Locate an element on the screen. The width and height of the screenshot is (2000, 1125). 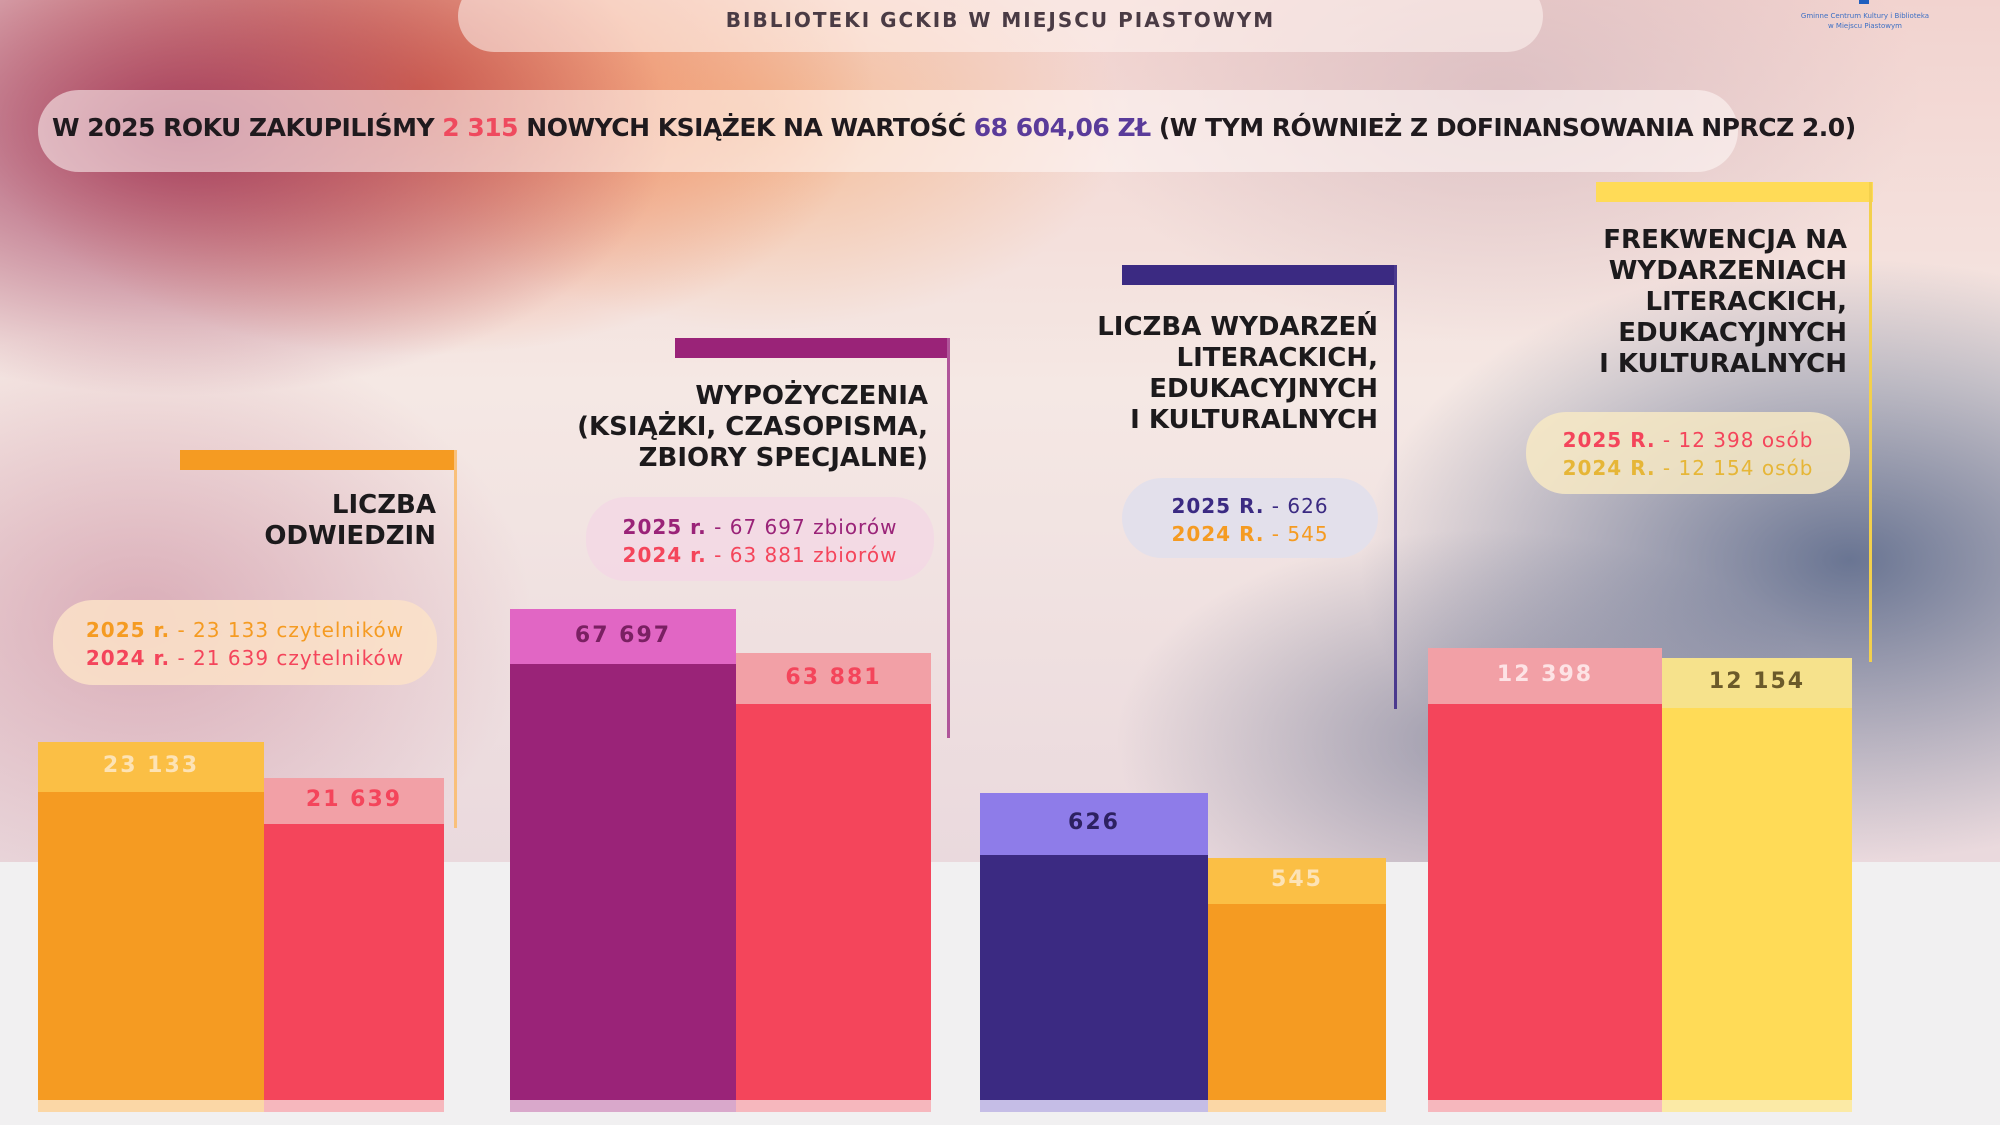
bar-value-cap: 67 697 is located at coordinates (623, 636).